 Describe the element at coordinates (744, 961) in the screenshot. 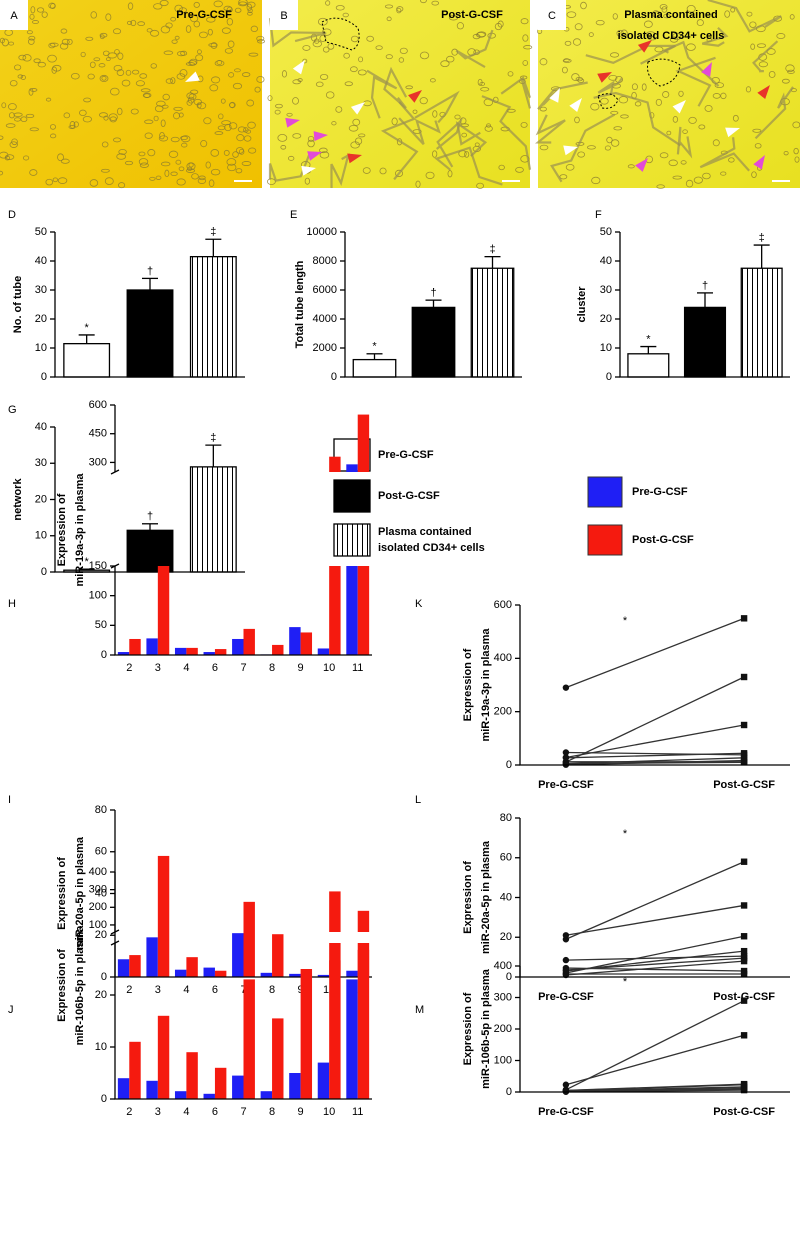

I see `post-point` at that location.